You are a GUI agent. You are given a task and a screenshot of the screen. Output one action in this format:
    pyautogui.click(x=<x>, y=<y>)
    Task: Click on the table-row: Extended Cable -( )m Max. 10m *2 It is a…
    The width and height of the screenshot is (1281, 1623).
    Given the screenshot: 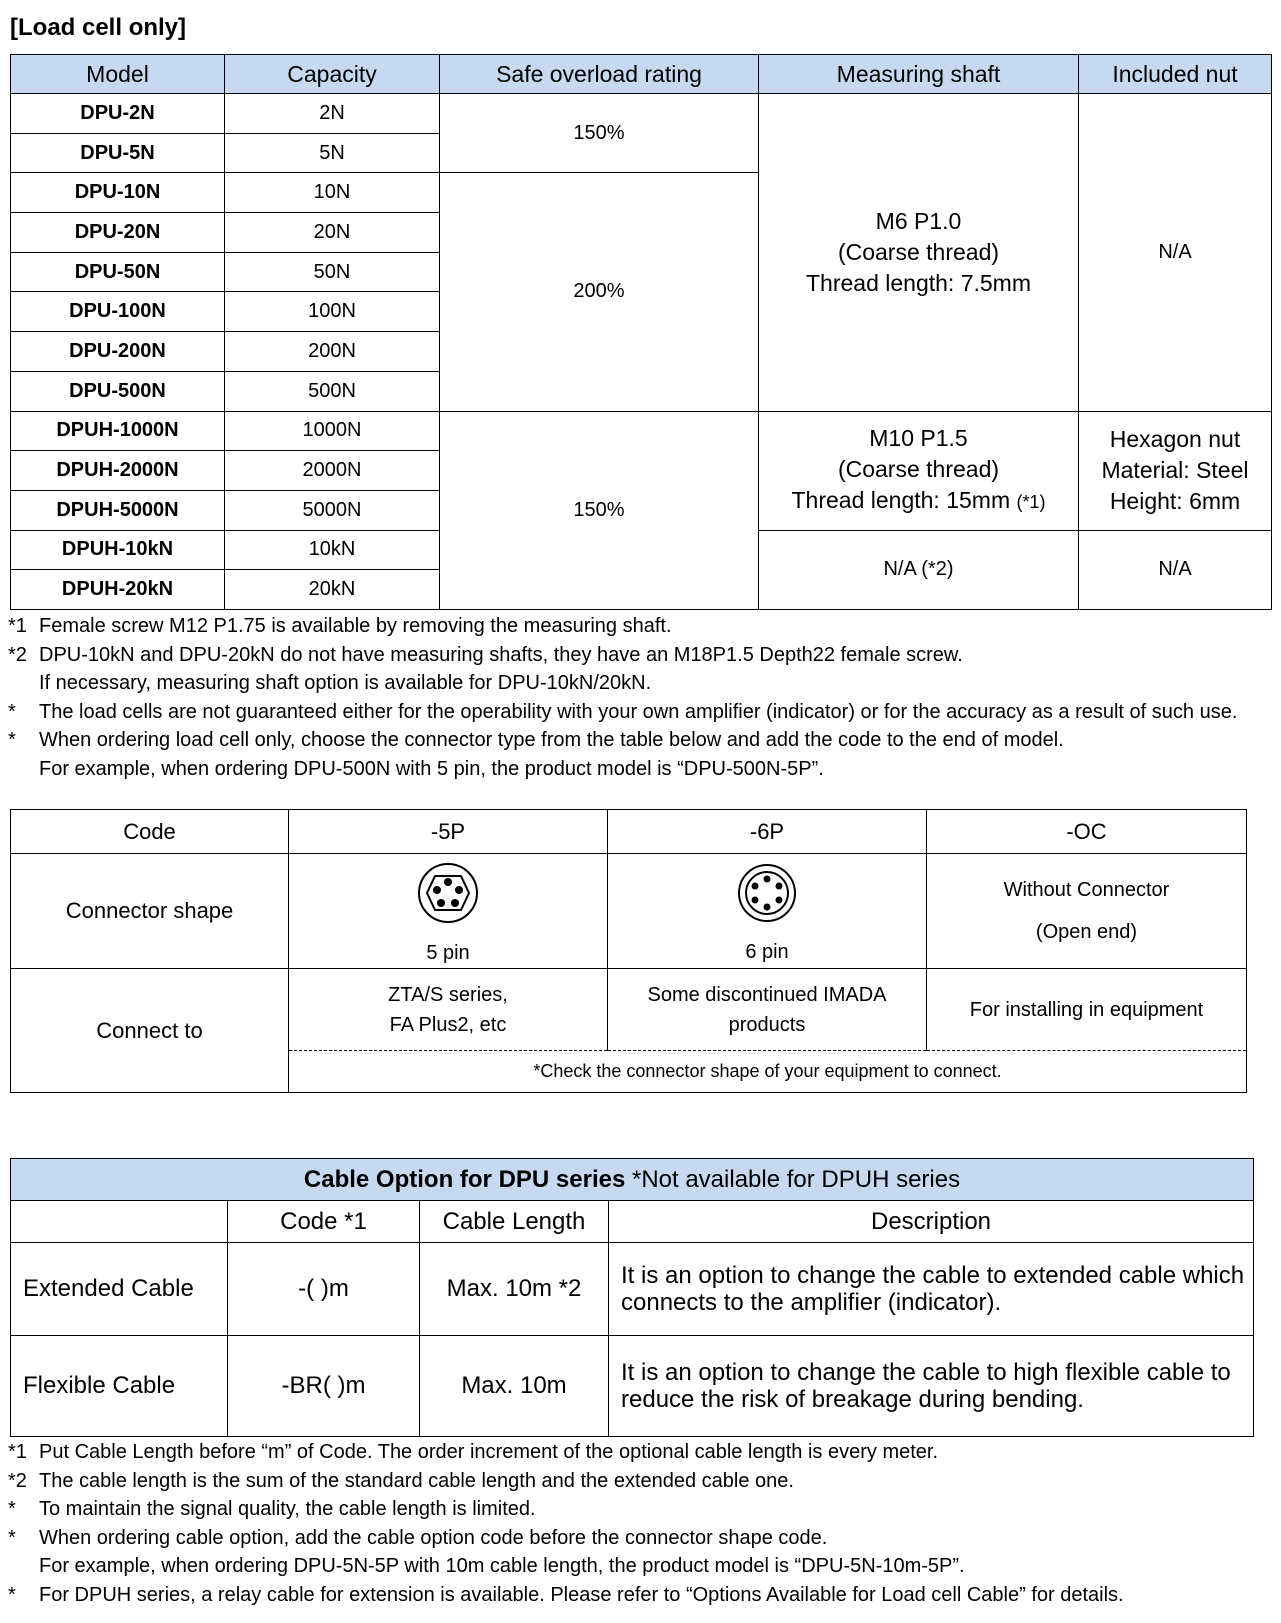 What is the action you would take?
    pyautogui.click(x=632, y=1289)
    